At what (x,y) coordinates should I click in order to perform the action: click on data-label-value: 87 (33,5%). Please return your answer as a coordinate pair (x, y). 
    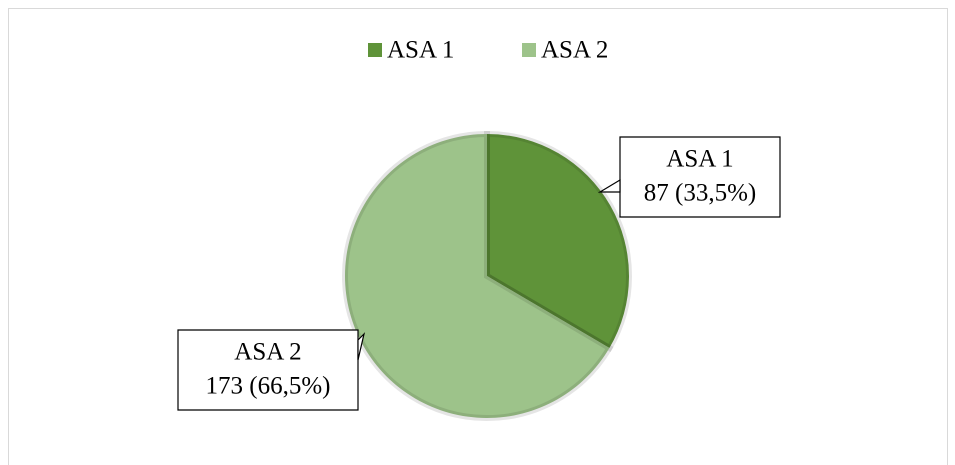
    Looking at the image, I should click on (700, 193).